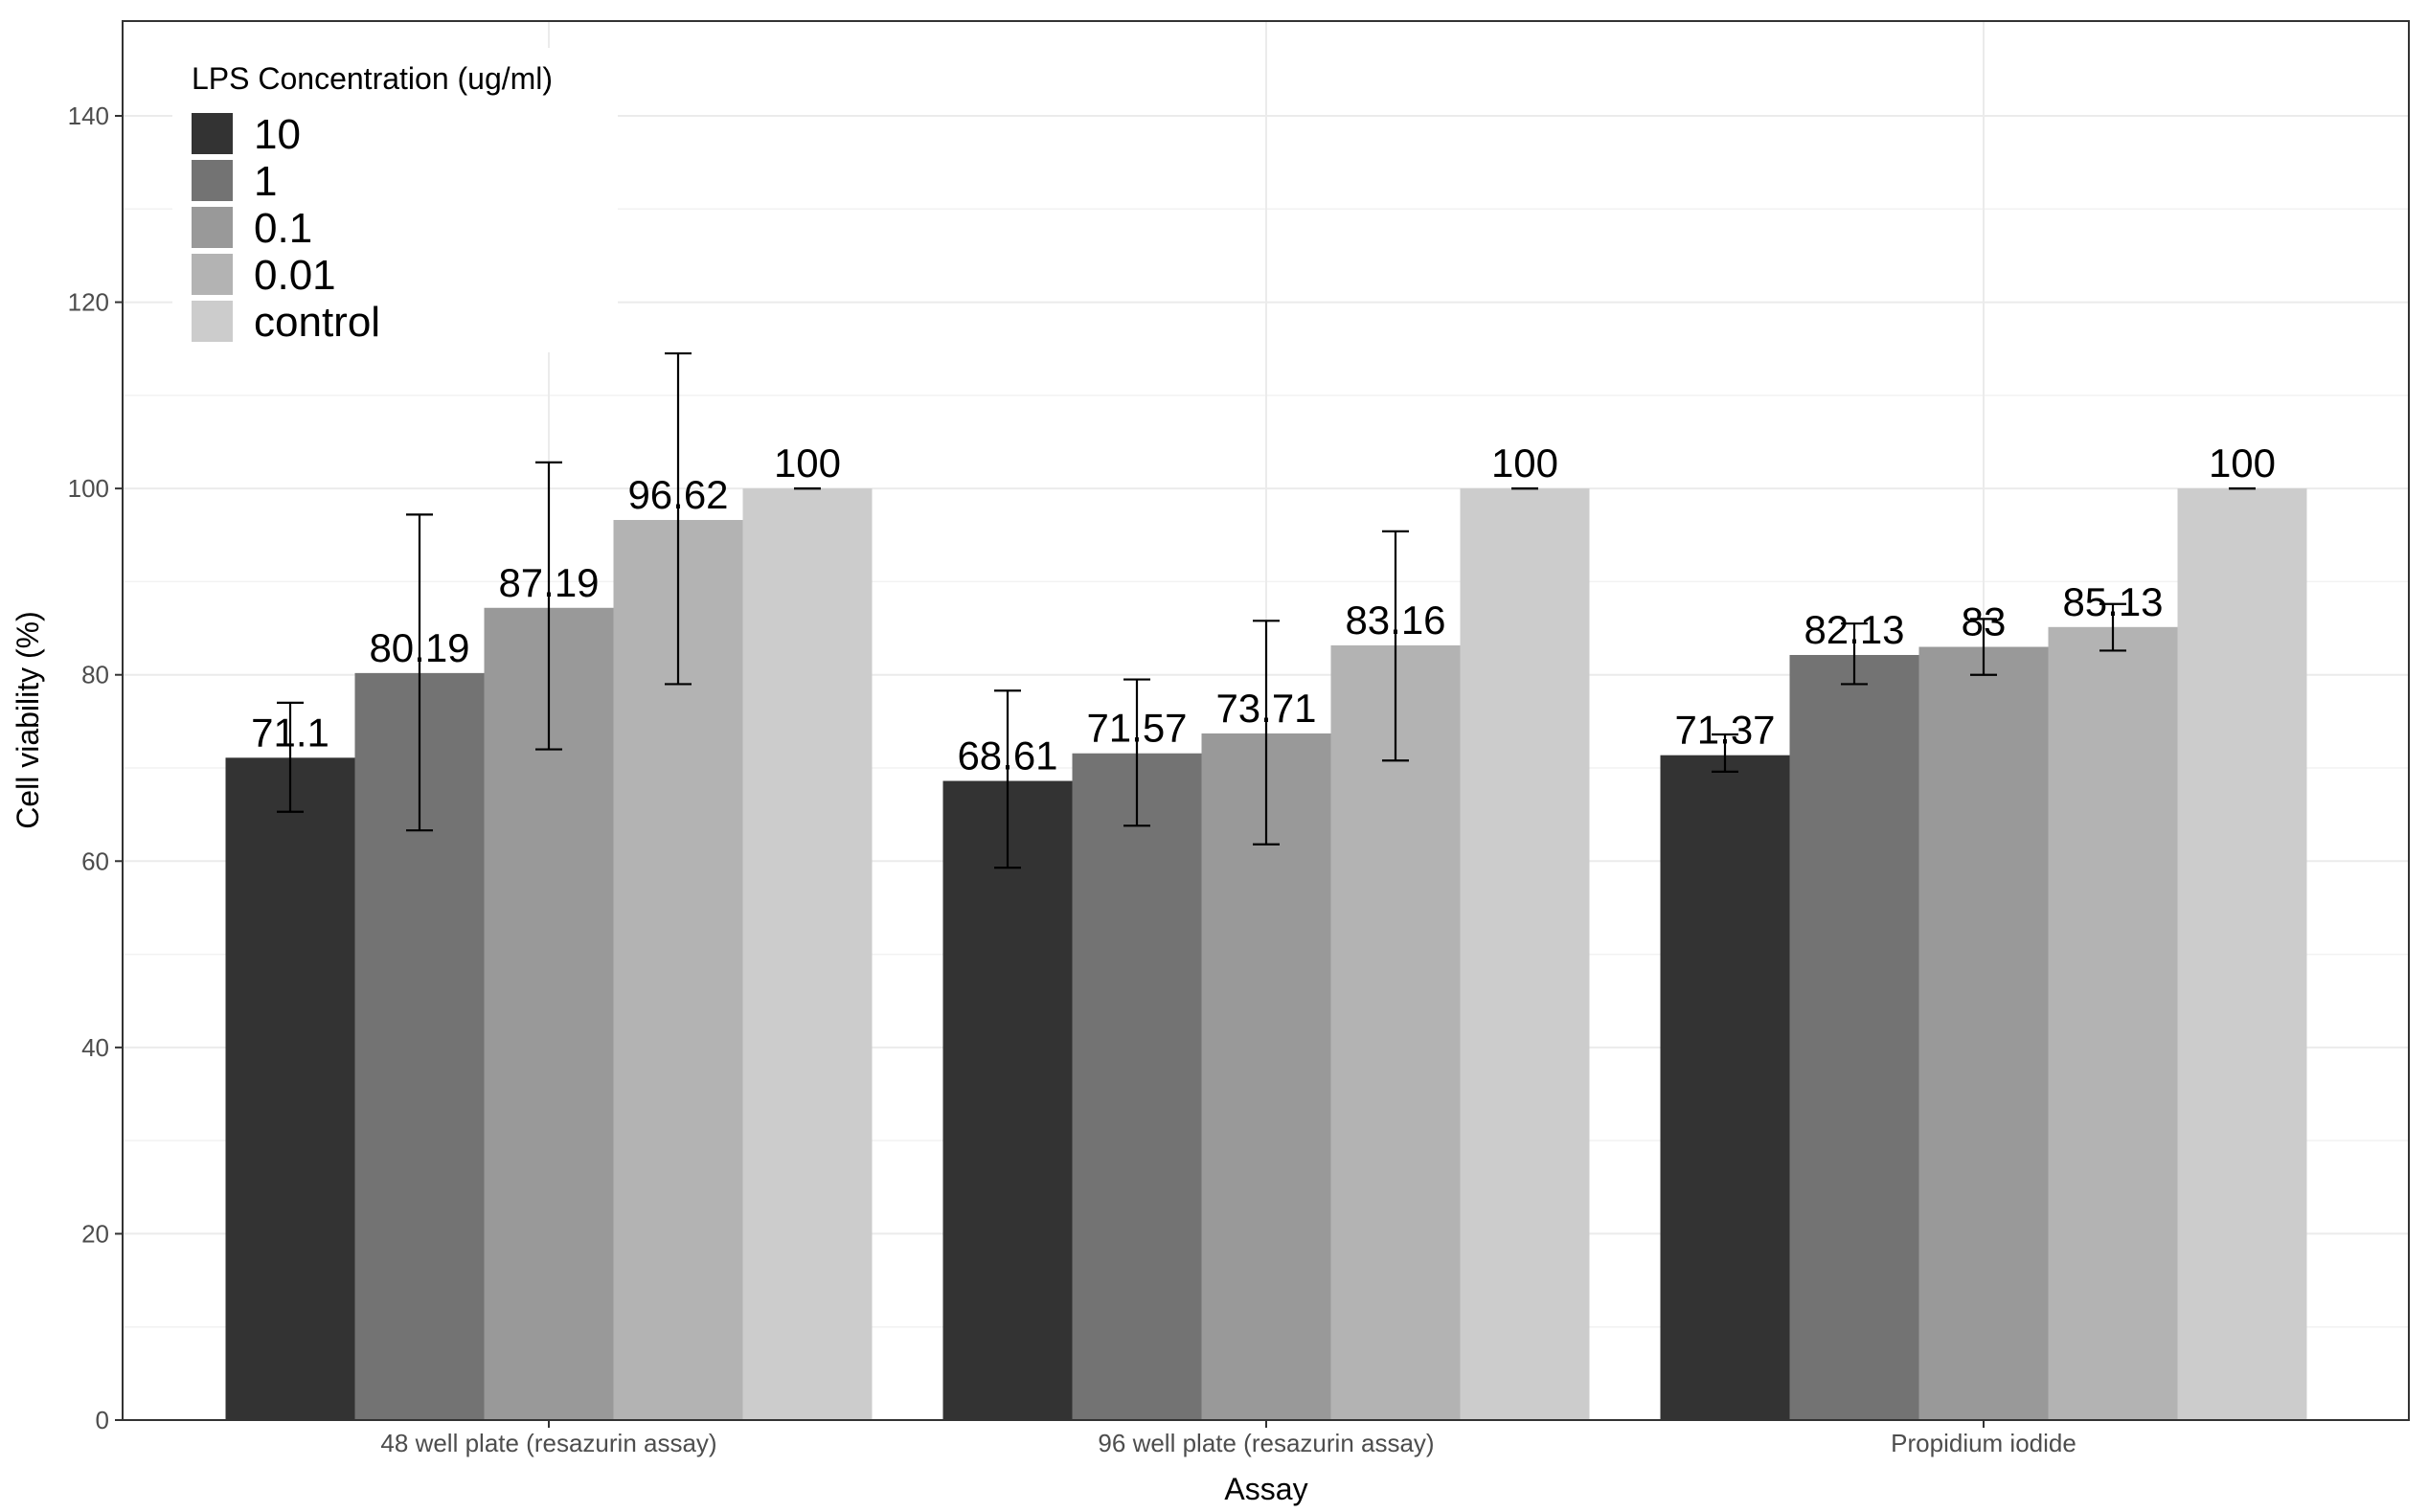 The height and width of the screenshot is (1512, 2428). I want to click on data-label: 83, so click(1984, 621).